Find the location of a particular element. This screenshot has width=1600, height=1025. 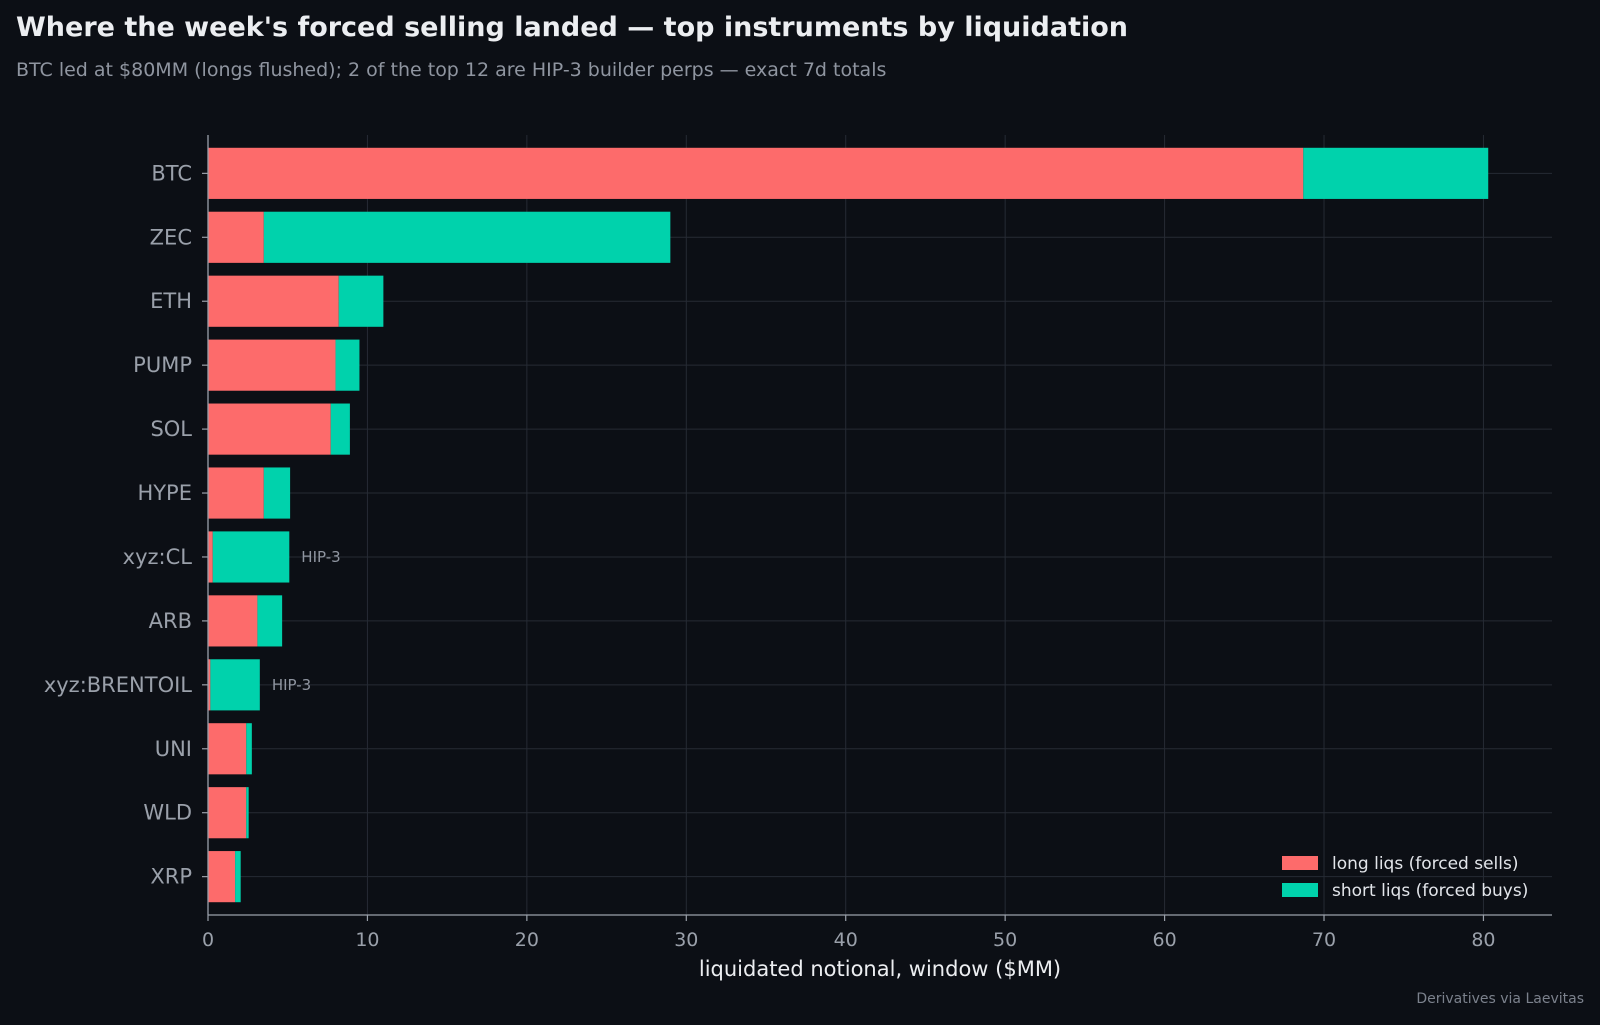

x-tick-label: 40 is located at coordinates (846, 940).